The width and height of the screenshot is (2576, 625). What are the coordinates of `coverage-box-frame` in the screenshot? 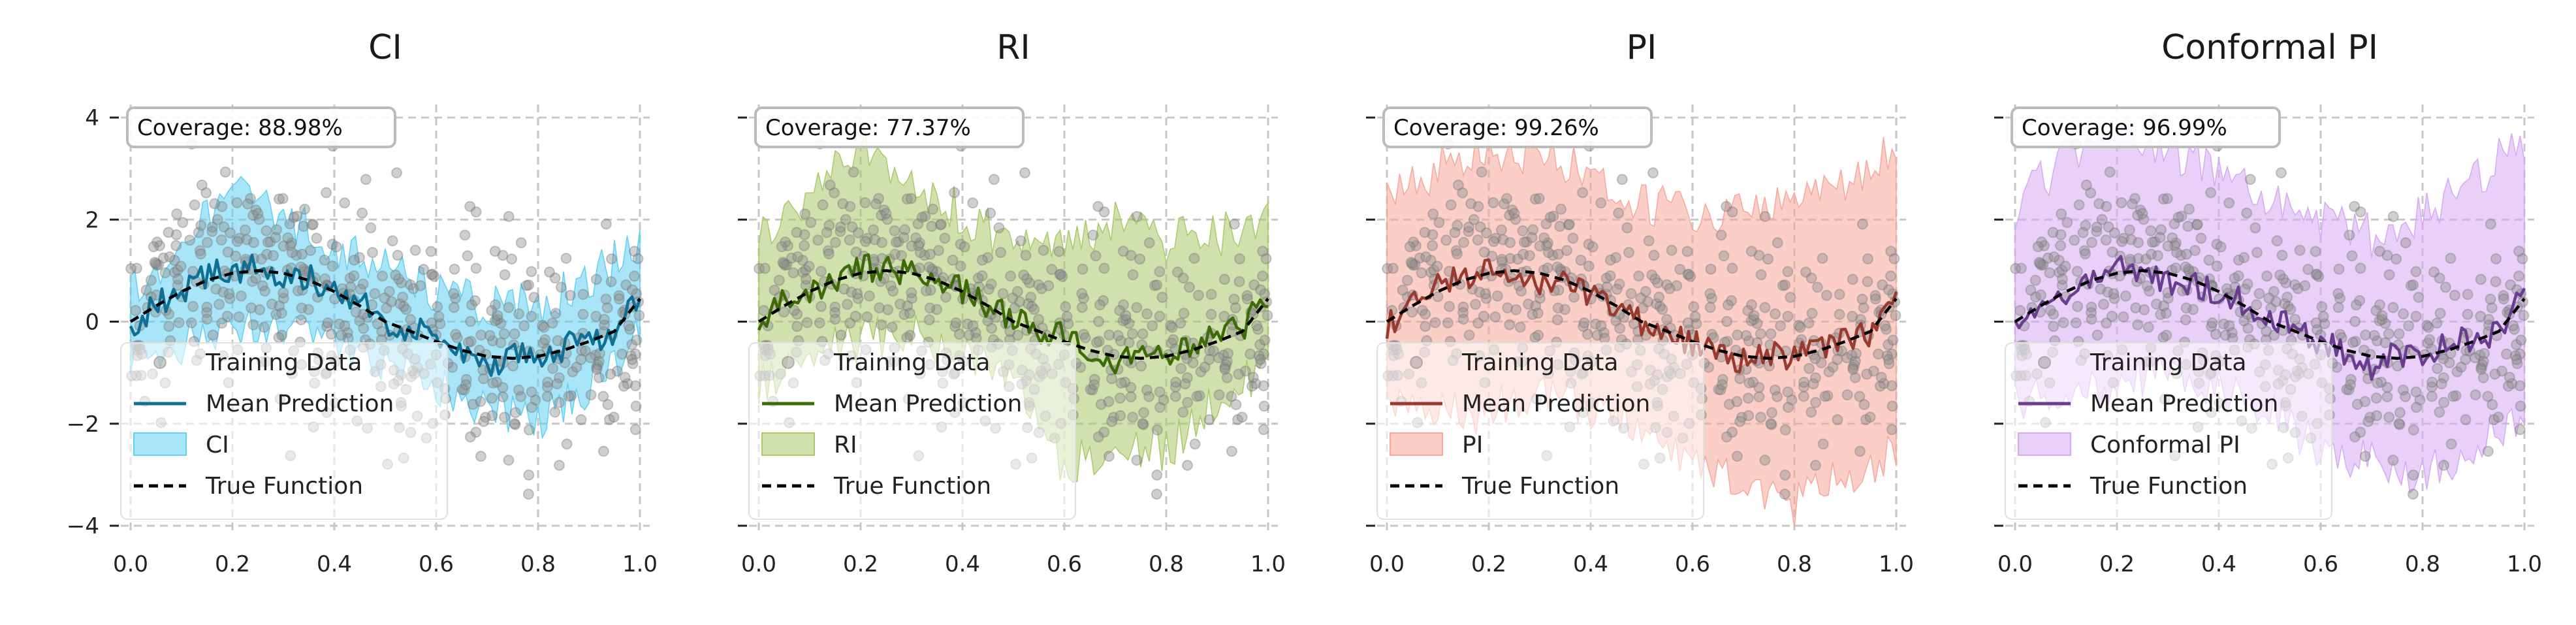 It's located at (2146, 127).